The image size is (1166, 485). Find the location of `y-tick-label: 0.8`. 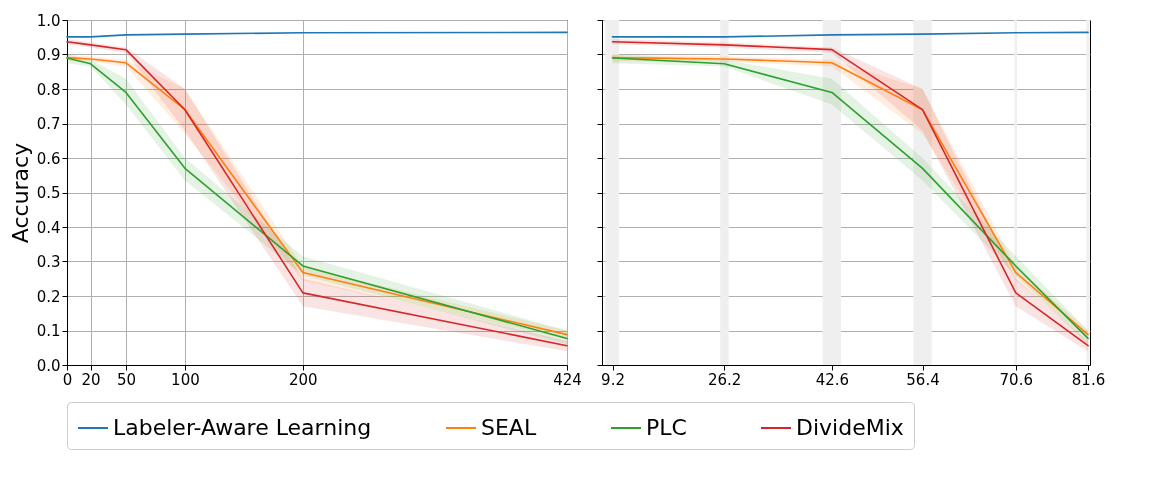

y-tick-label: 0.8 is located at coordinates (48, 89).